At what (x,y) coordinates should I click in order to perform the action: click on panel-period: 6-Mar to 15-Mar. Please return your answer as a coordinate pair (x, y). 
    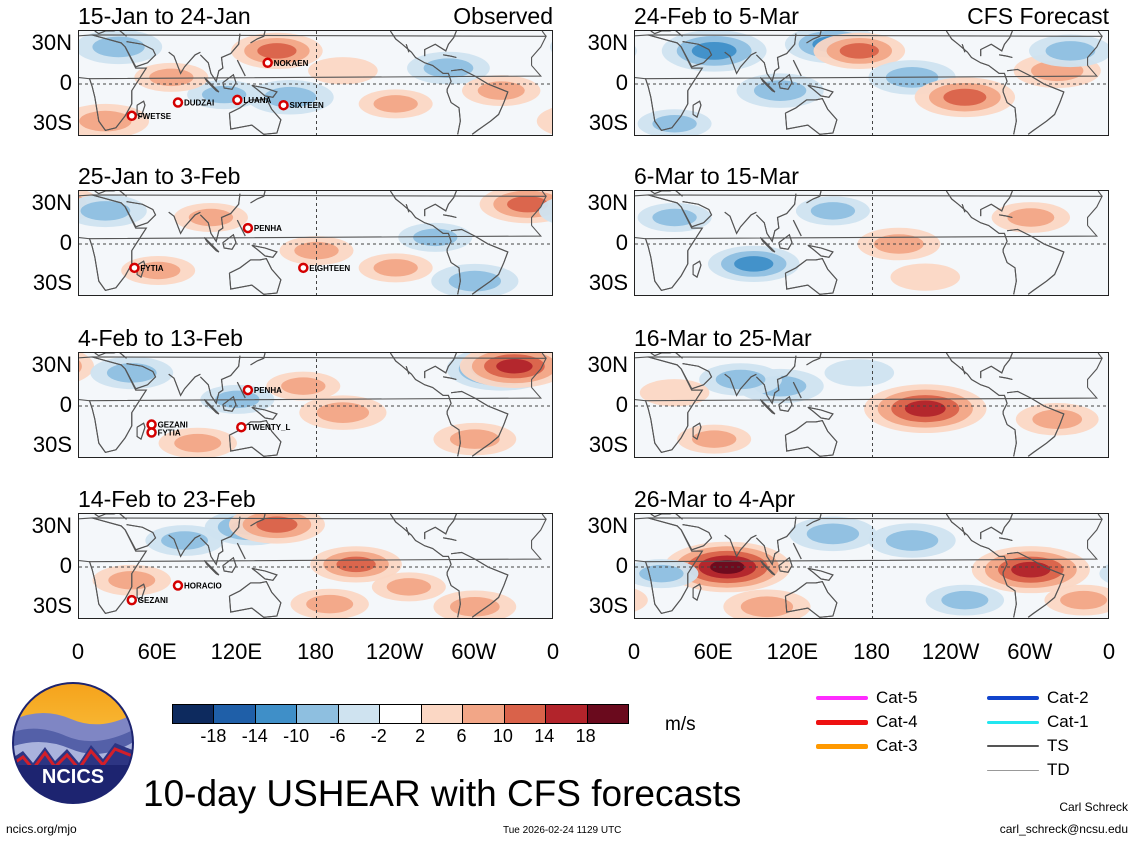
    Looking at the image, I should click on (716, 176).